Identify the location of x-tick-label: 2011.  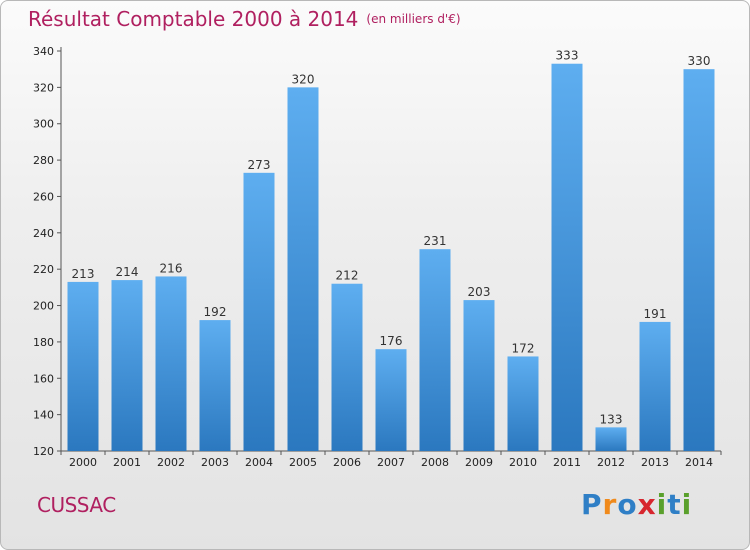
(567, 462).